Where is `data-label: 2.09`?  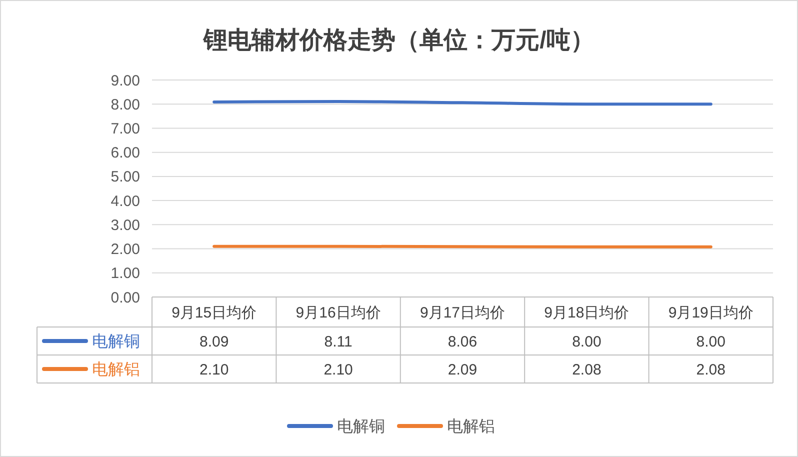
data-label: 2.09 is located at coordinates (463, 369).